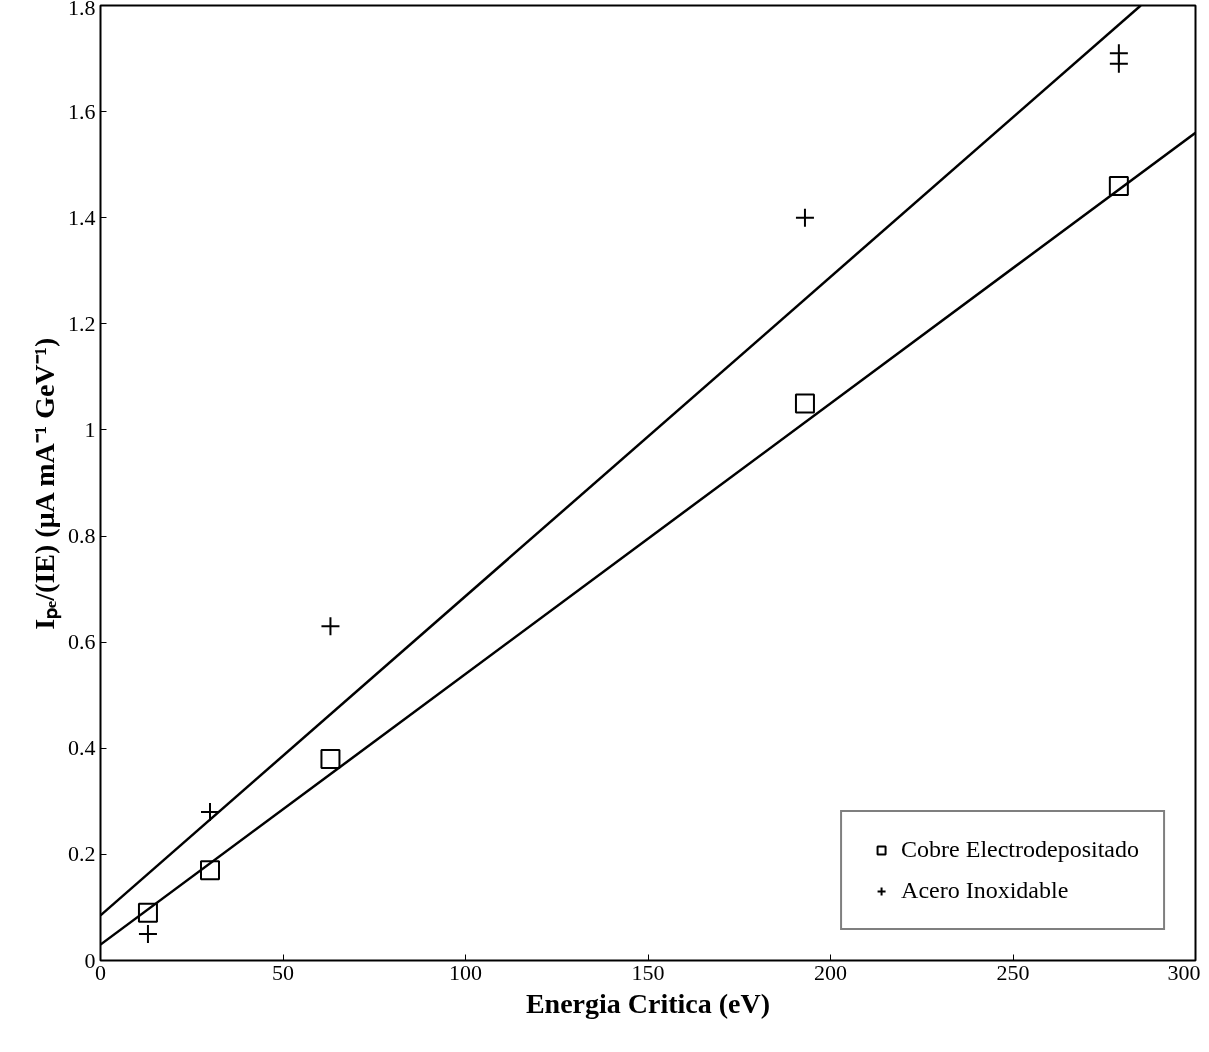  I want to click on y-tick-label: 1.8, so click(82, 10).